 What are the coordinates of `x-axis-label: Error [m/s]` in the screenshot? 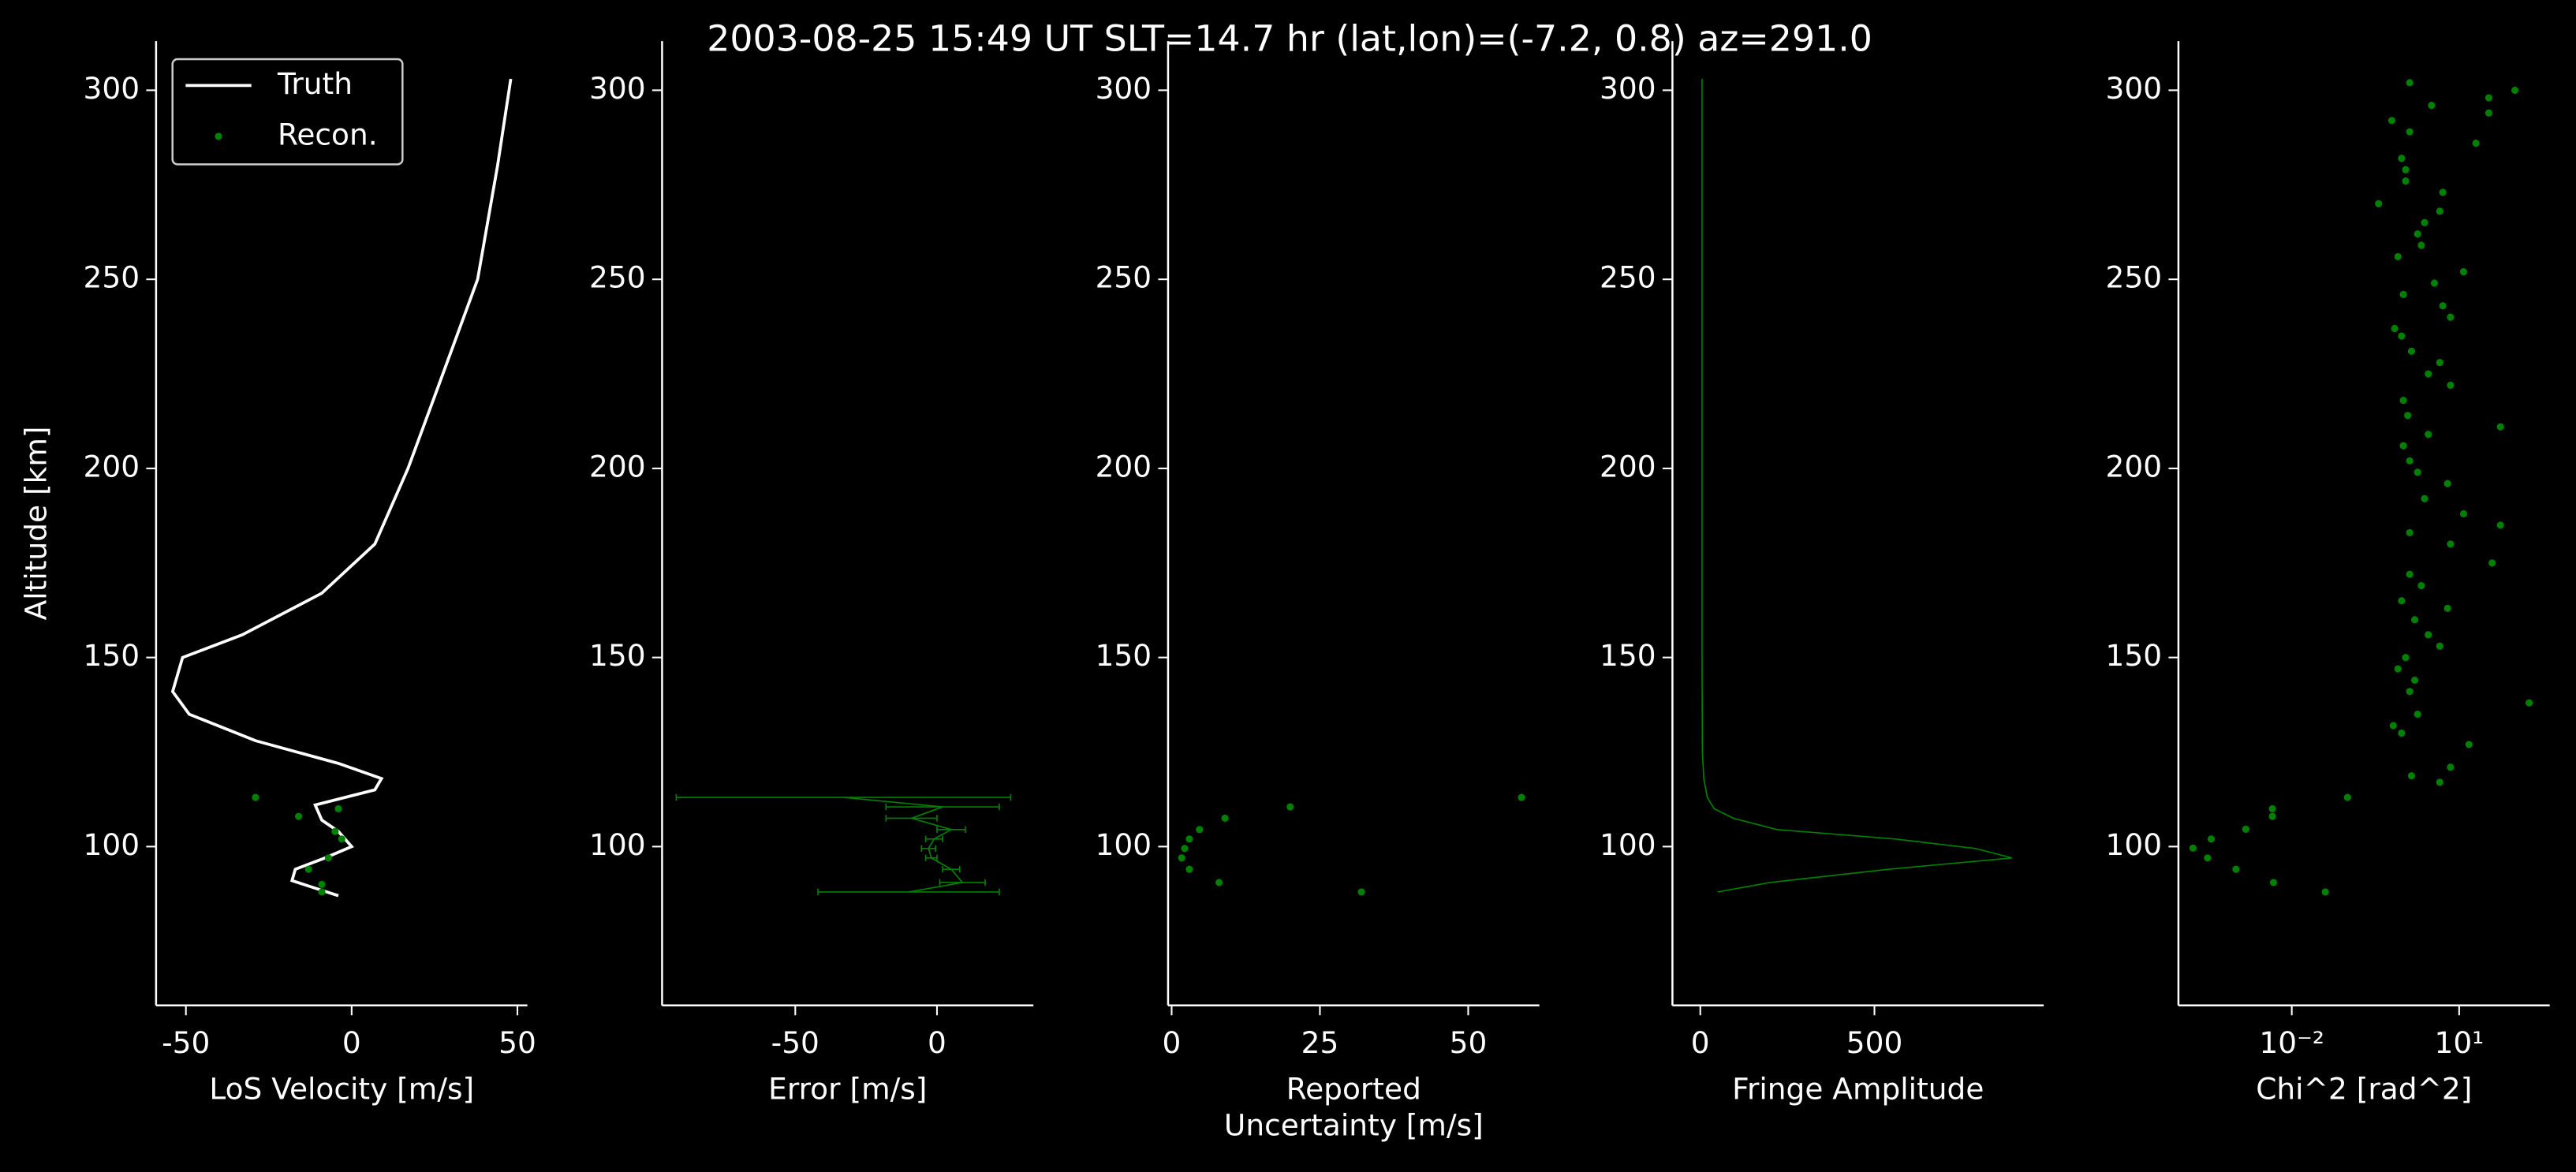 It's located at (847, 1090).